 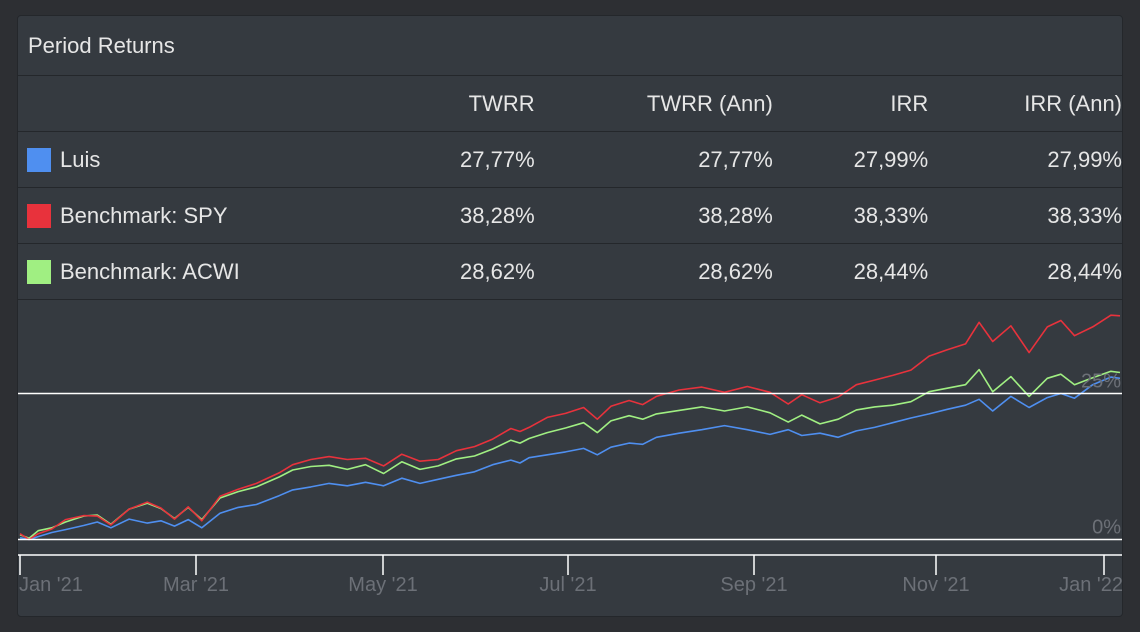 I want to click on header-irr: IRR, so click(x=850, y=104).